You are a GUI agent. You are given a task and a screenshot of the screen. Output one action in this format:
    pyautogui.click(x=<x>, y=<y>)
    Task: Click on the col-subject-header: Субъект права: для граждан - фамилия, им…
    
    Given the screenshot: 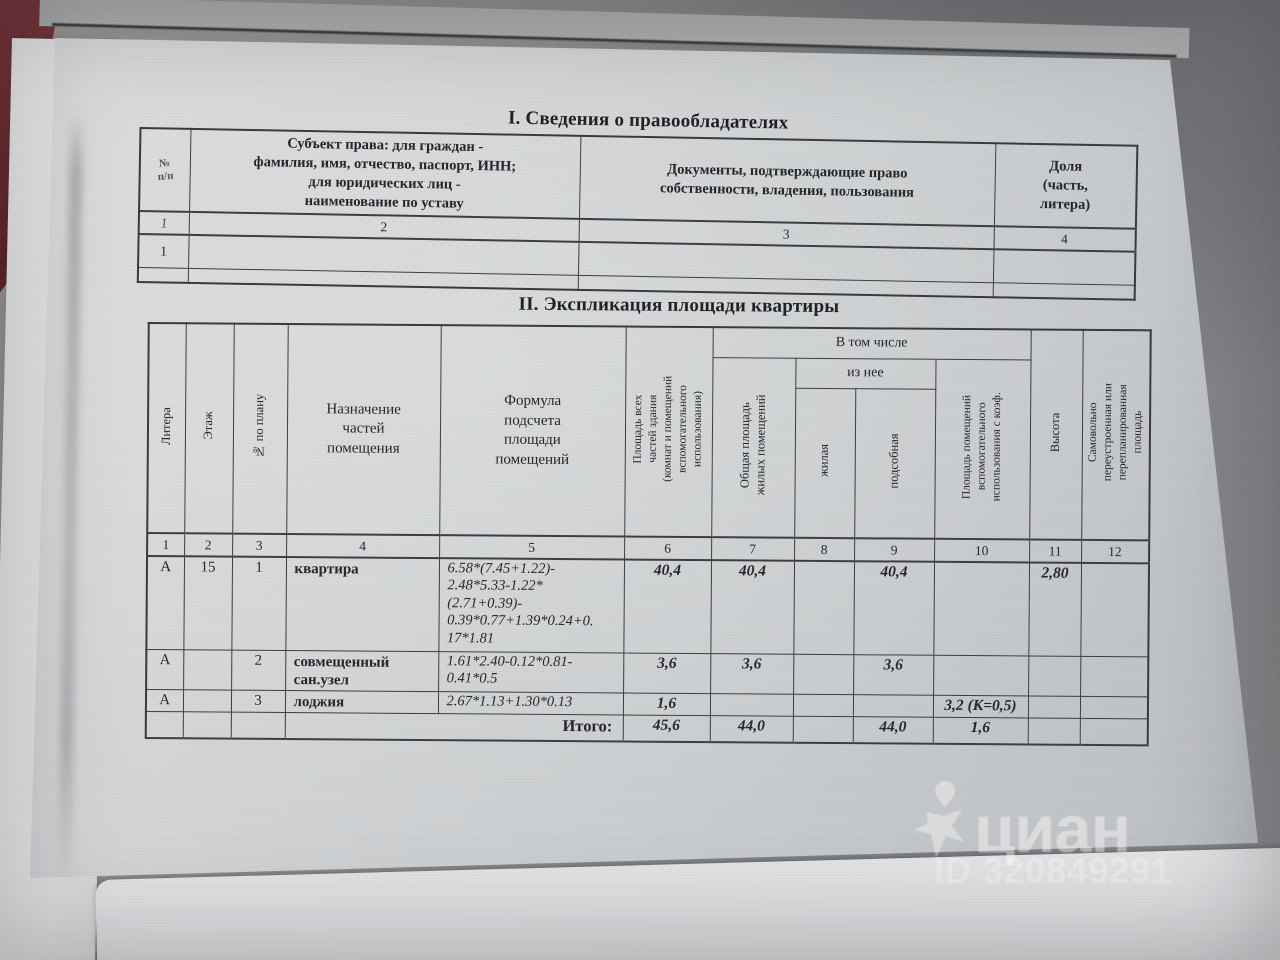 What is the action you would take?
    pyautogui.click(x=385, y=174)
    